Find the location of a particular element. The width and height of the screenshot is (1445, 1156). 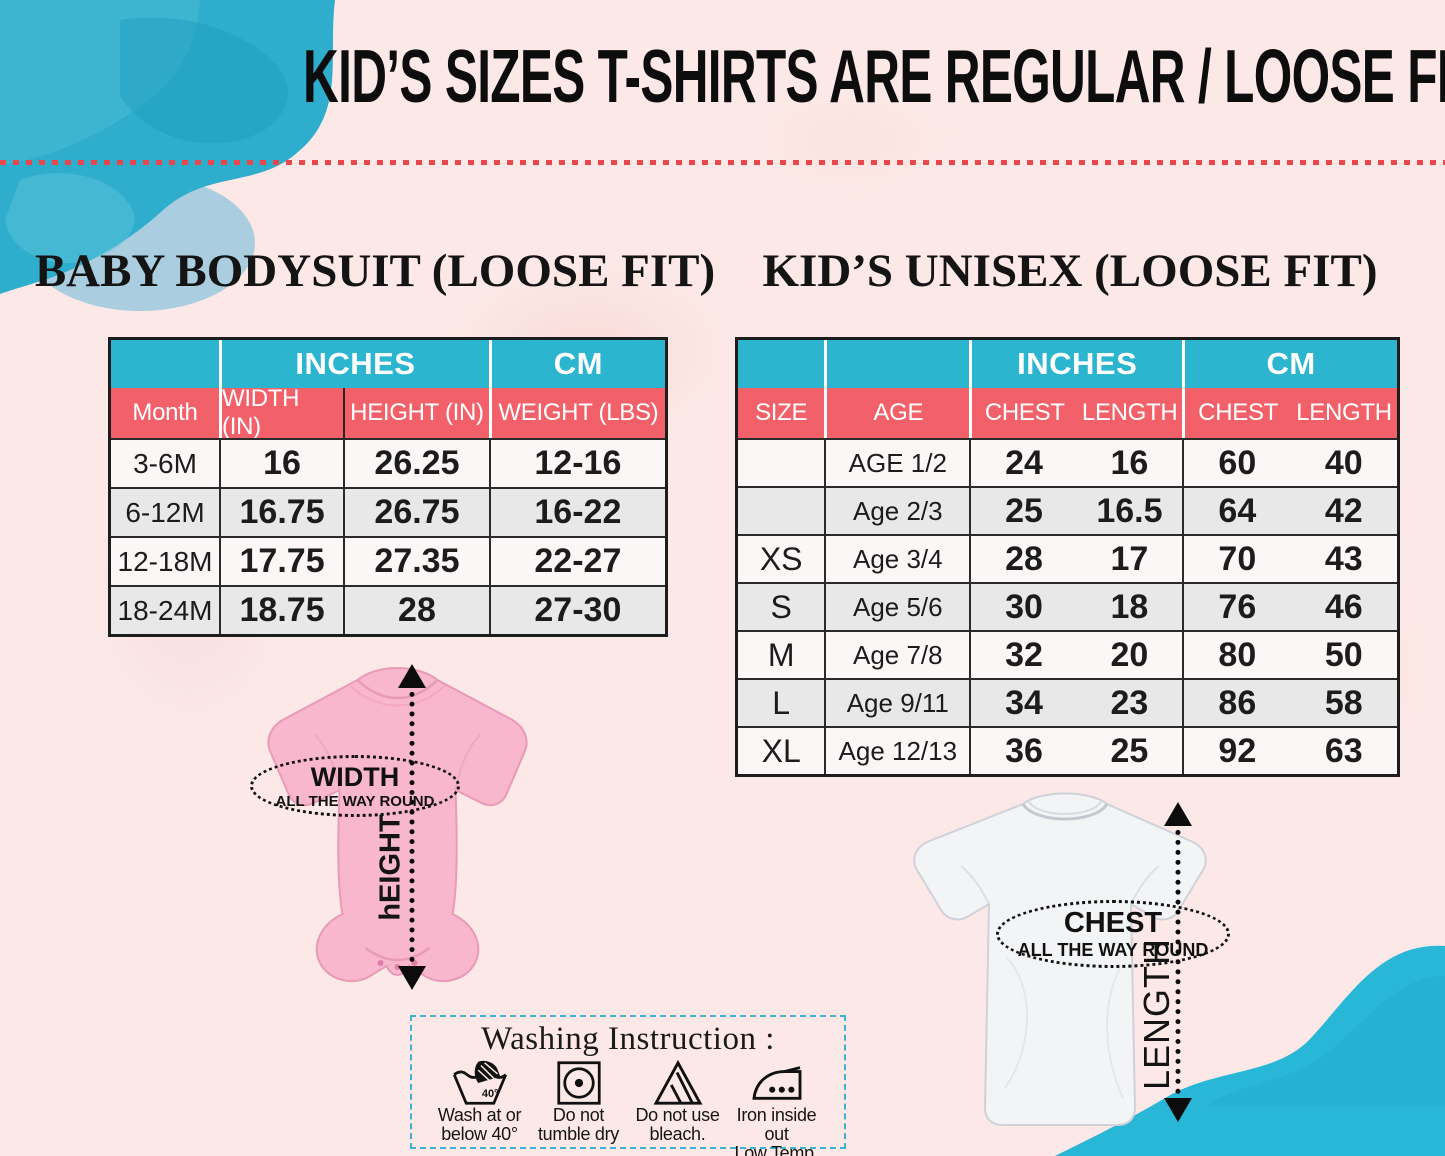

chest-in-value: 24 is located at coordinates (1024, 462).